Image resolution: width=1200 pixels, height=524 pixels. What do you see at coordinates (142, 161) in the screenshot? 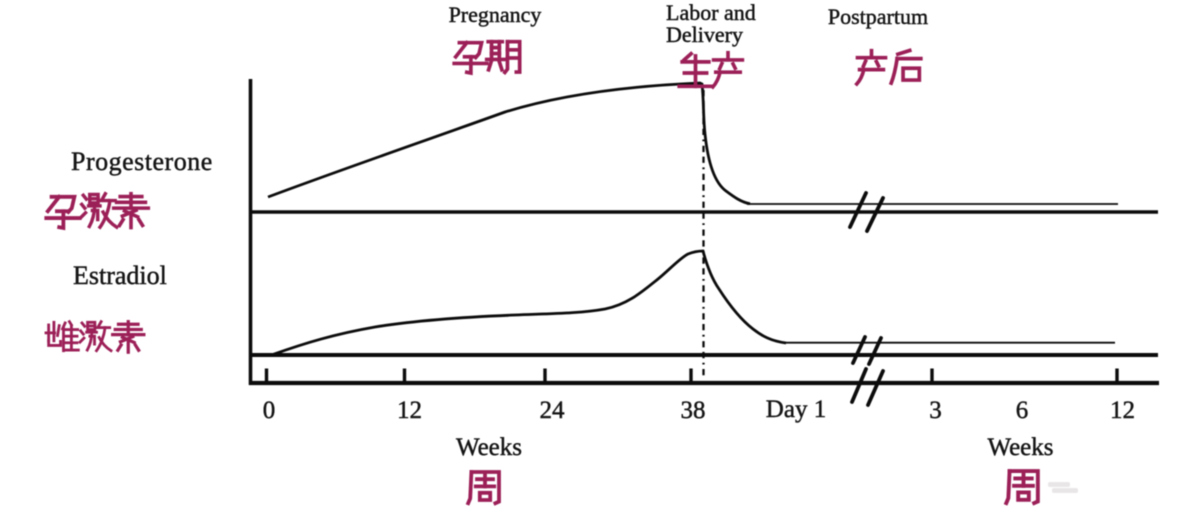
I see `svg-text: Progesterone` at bounding box center [142, 161].